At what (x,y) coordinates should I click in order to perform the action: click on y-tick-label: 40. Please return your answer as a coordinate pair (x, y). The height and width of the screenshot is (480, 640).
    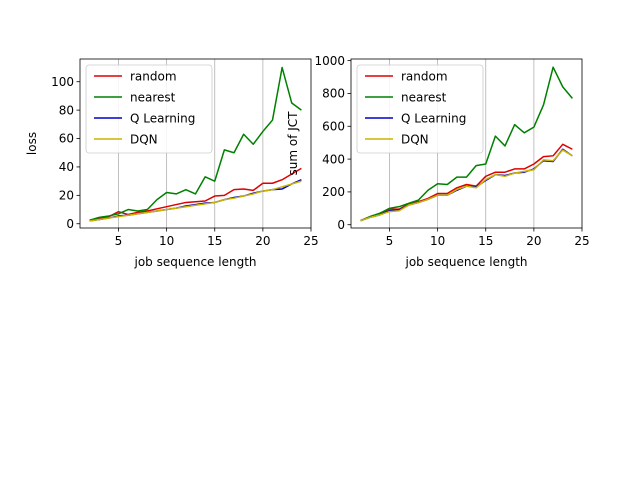
    Looking at the image, I should click on (66, 167).